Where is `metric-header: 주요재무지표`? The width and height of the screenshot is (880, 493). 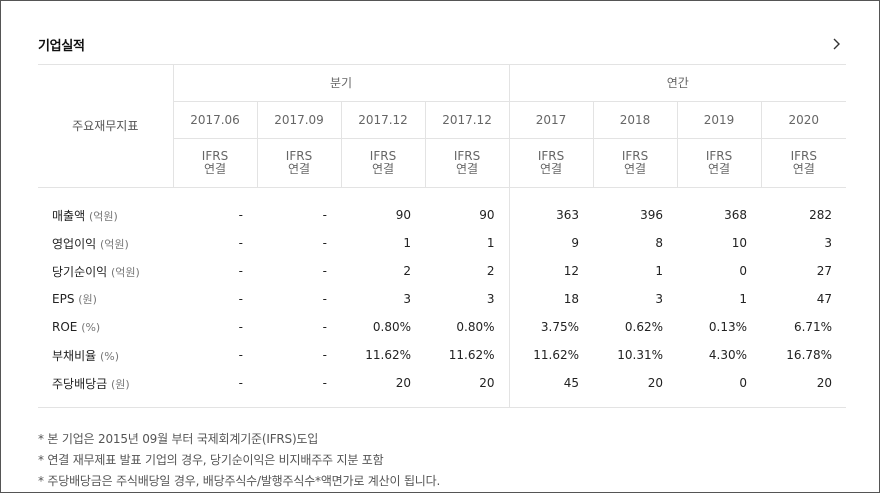
metric-header: 주요재무지표 is located at coordinates (105, 126).